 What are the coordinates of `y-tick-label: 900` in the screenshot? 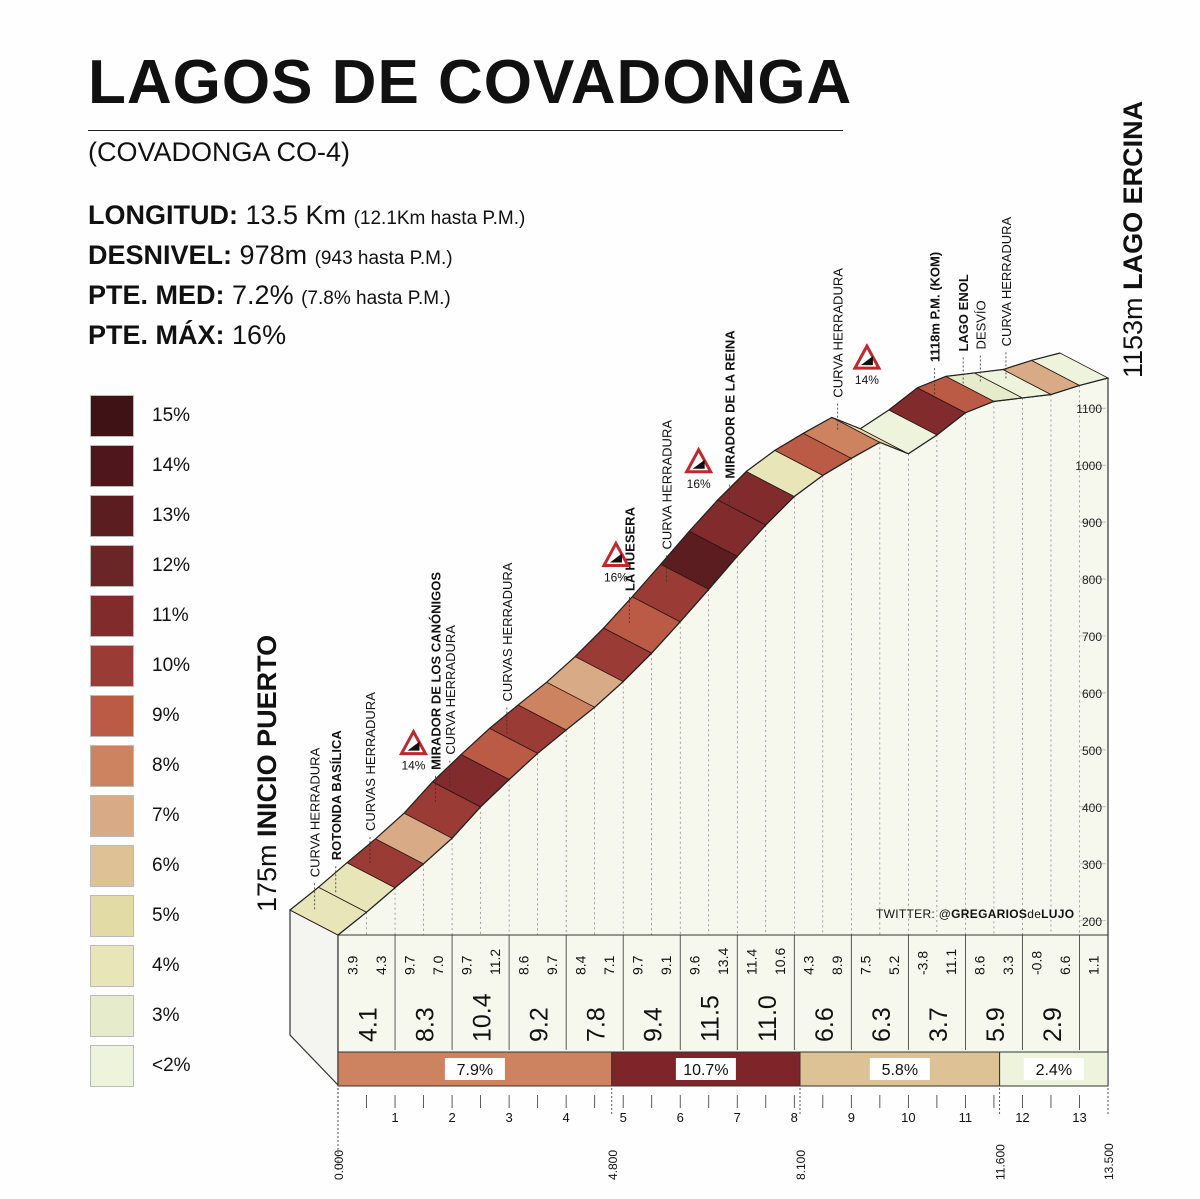 It's located at (1092, 523).